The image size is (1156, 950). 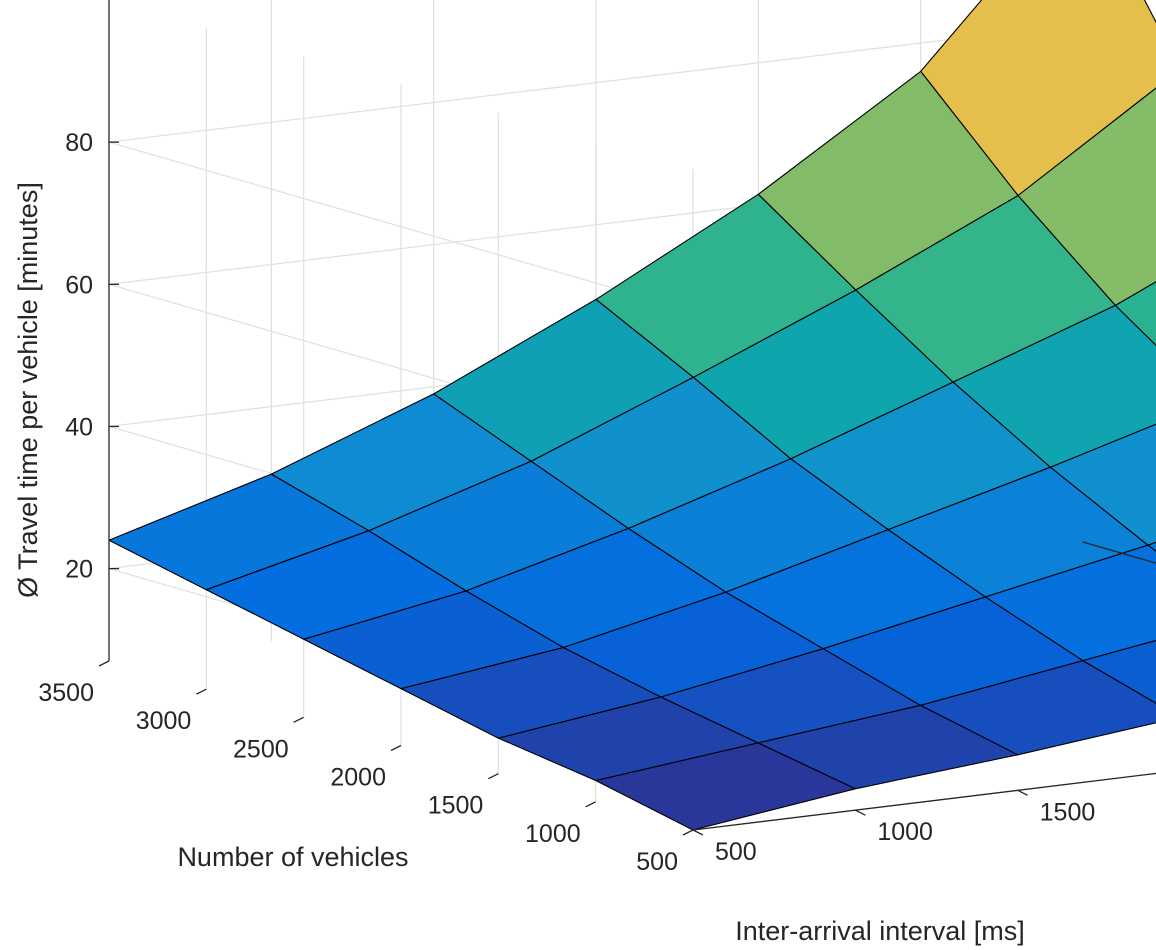 What do you see at coordinates (1068, 812) in the screenshot?
I see `y-tick-label: 1500` at bounding box center [1068, 812].